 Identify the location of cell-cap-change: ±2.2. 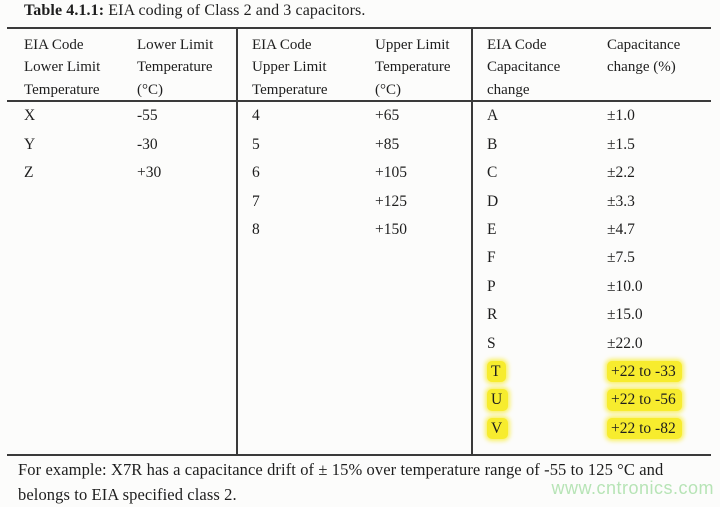
(621, 173).